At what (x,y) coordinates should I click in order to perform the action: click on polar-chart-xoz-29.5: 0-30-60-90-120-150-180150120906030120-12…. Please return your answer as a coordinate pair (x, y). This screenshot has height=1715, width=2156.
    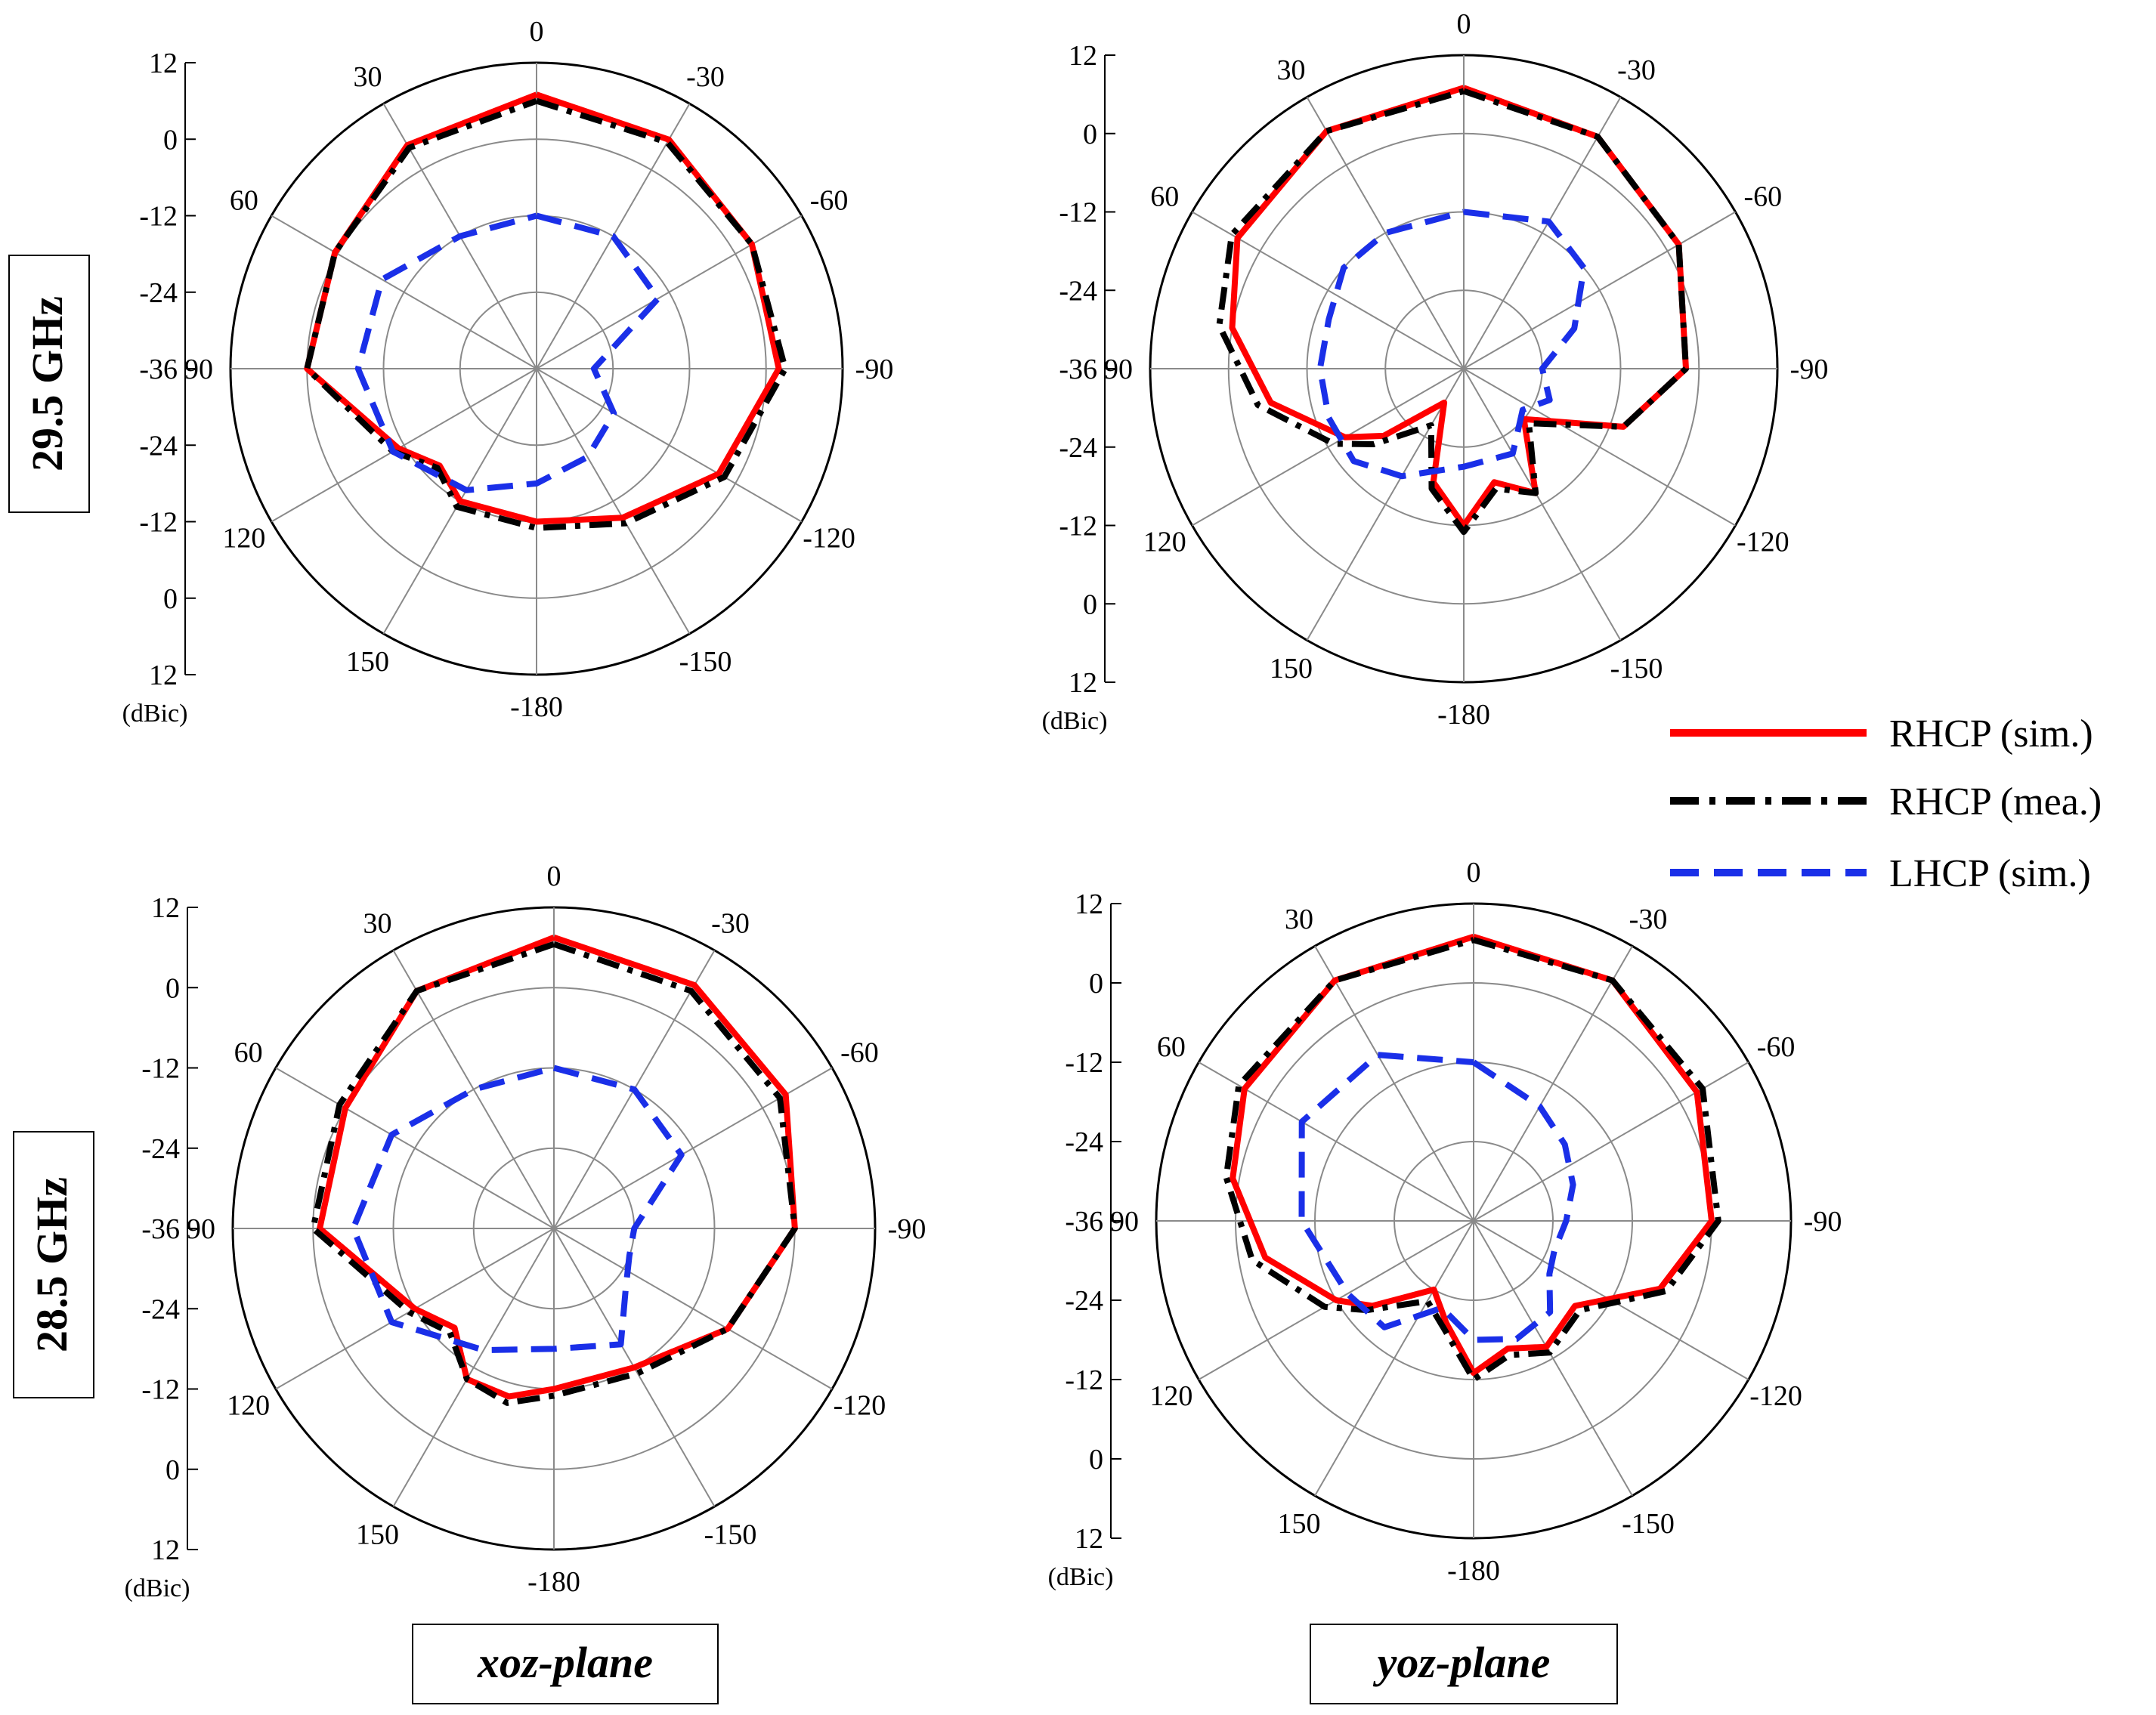
    Looking at the image, I should click on (508, 372).